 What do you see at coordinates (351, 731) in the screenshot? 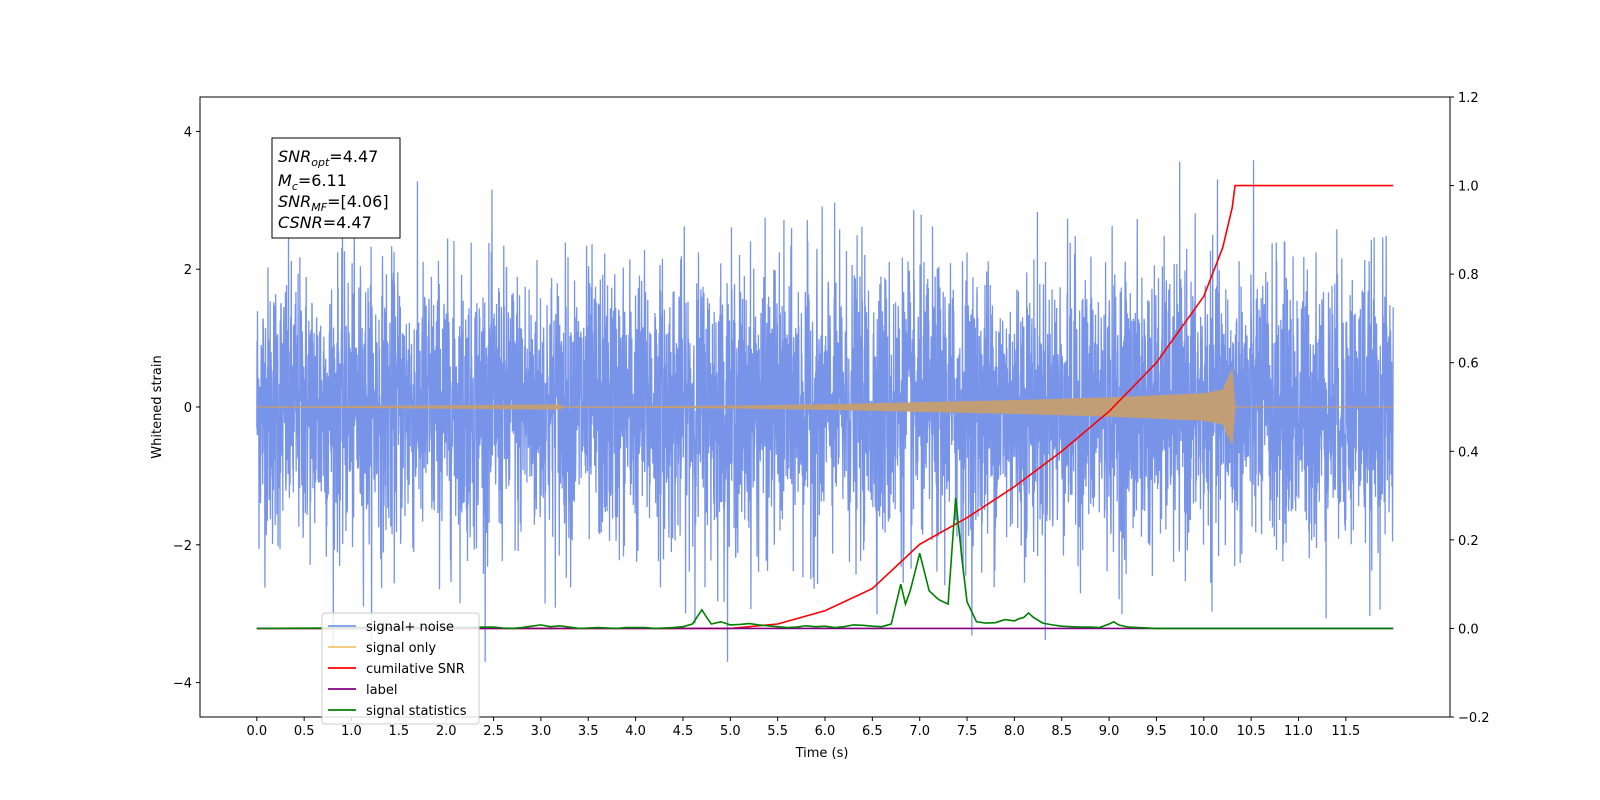
I see `x-tick-label: 1.0` at bounding box center [351, 731].